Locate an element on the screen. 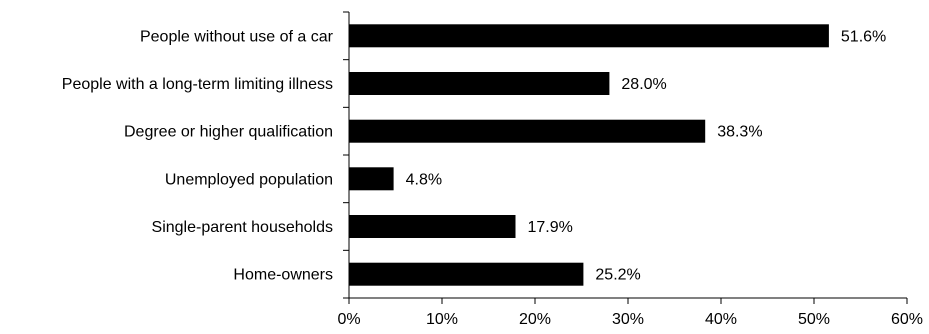 The image size is (929, 334). value-label: 51.6% is located at coordinates (863, 36).